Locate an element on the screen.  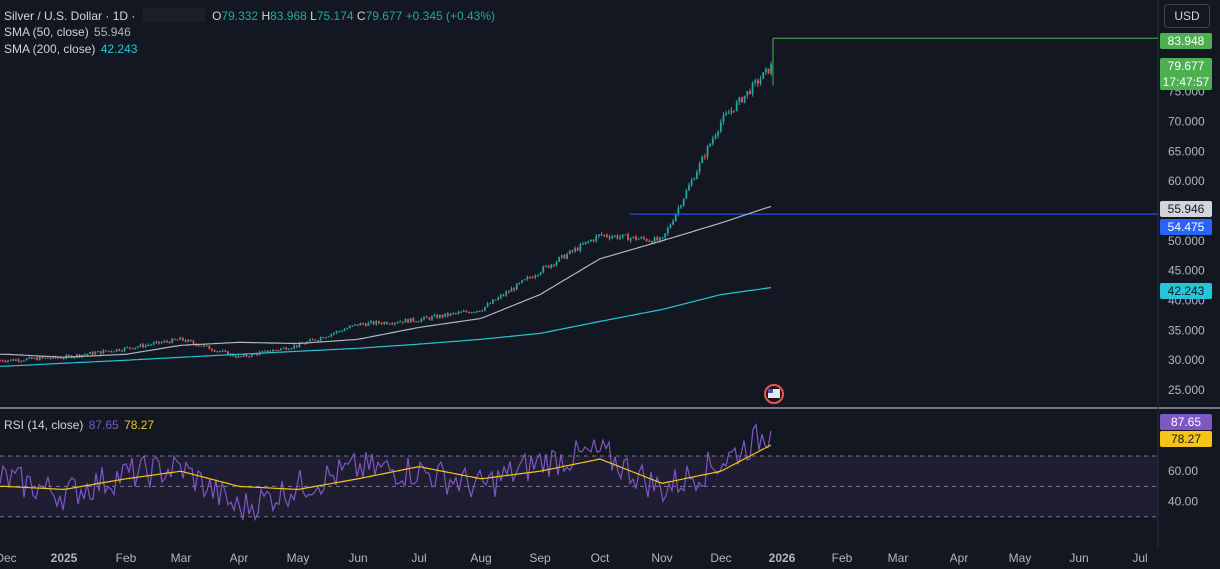
sma200-legend: SMA (200, close) 42.243 is located at coordinates (70, 49).